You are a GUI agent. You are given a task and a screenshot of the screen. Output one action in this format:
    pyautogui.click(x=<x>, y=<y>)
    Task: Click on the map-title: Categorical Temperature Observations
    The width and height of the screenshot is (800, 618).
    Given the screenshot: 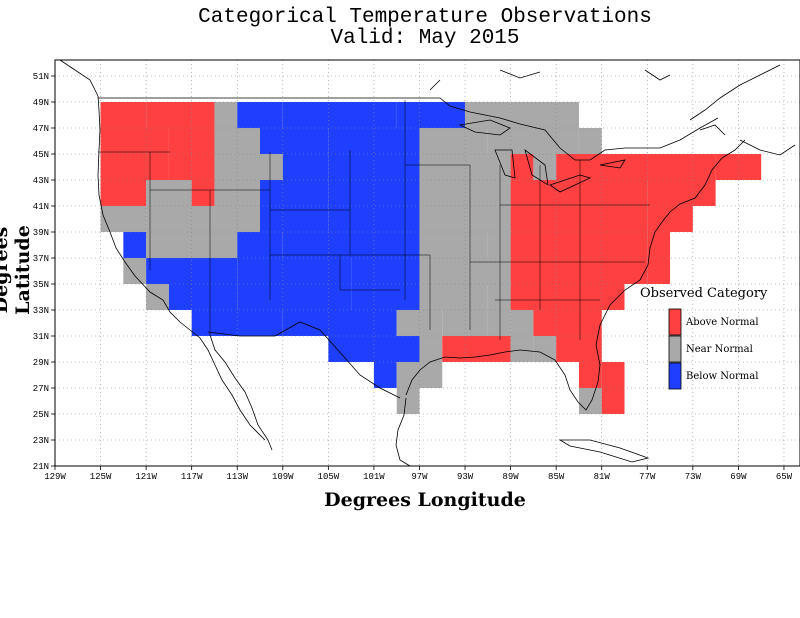 What is the action you would take?
    pyautogui.click(x=425, y=17)
    